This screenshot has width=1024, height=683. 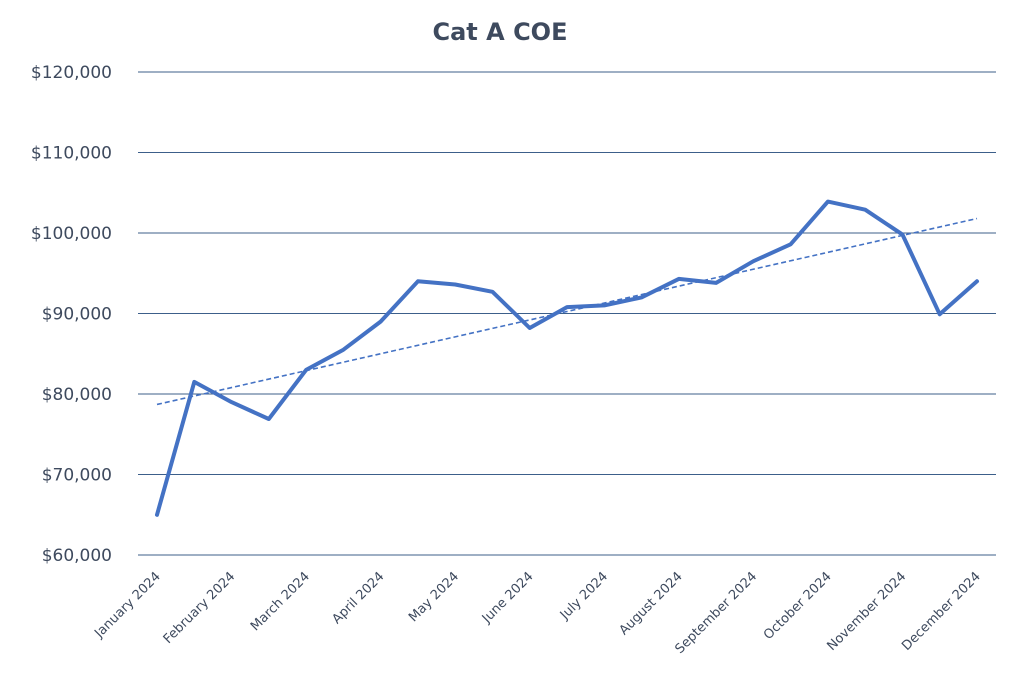 What do you see at coordinates (867, 611) in the screenshot?
I see `x-tick-label: November 2024` at bounding box center [867, 611].